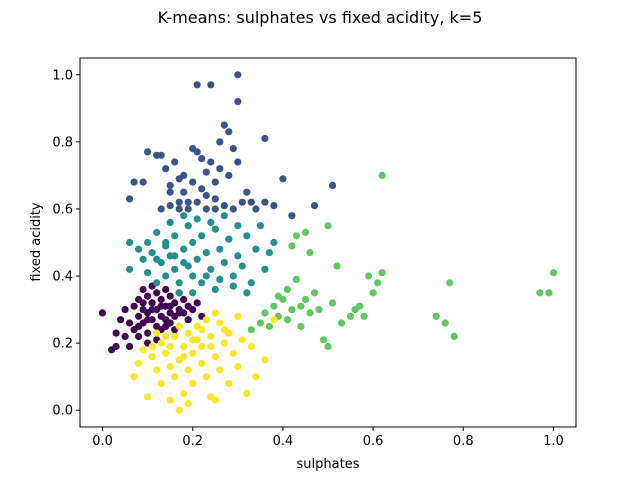 Image resolution: width=640 pixels, height=480 pixels. What do you see at coordinates (320, 17) in the screenshot?
I see `chart-title: K-means: sulphates vs fixed acidity, k=5` at bounding box center [320, 17].